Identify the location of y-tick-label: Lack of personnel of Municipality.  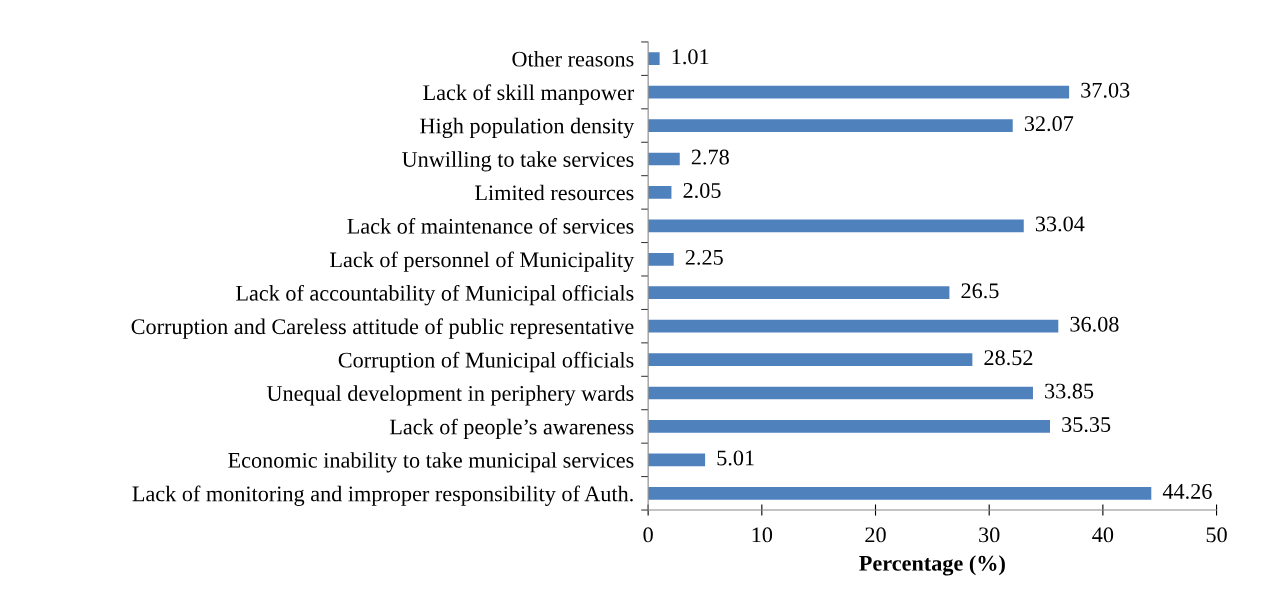
(482, 261).